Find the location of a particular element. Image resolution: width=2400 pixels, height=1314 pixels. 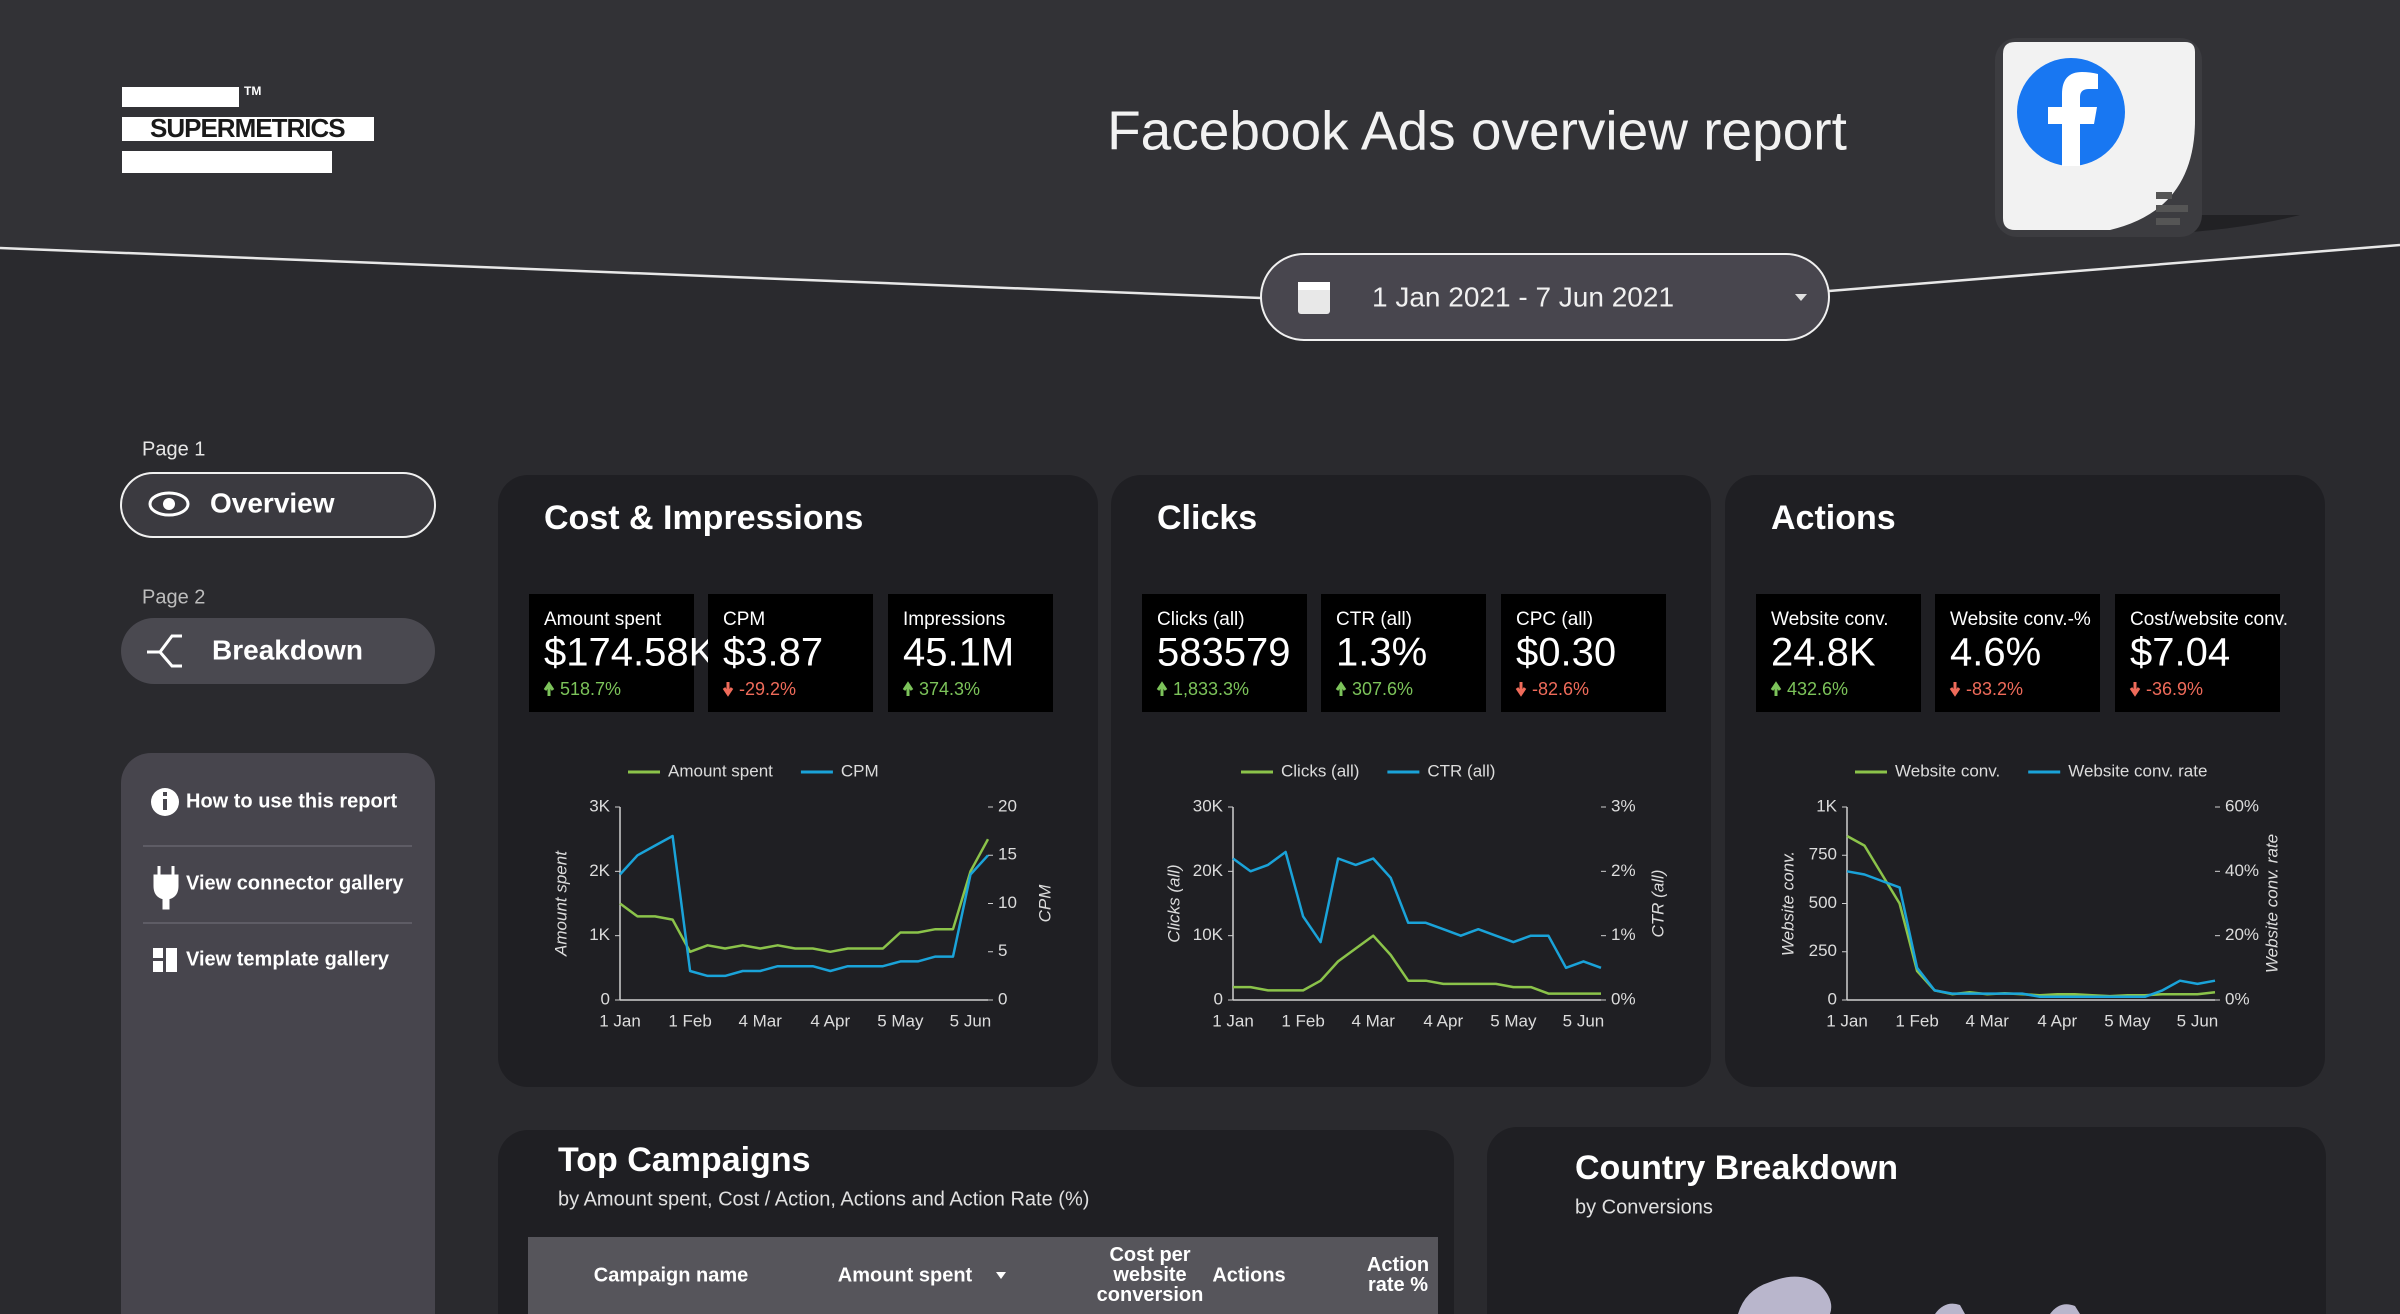

scorecard-value: $0.30 is located at coordinates (1566, 653).